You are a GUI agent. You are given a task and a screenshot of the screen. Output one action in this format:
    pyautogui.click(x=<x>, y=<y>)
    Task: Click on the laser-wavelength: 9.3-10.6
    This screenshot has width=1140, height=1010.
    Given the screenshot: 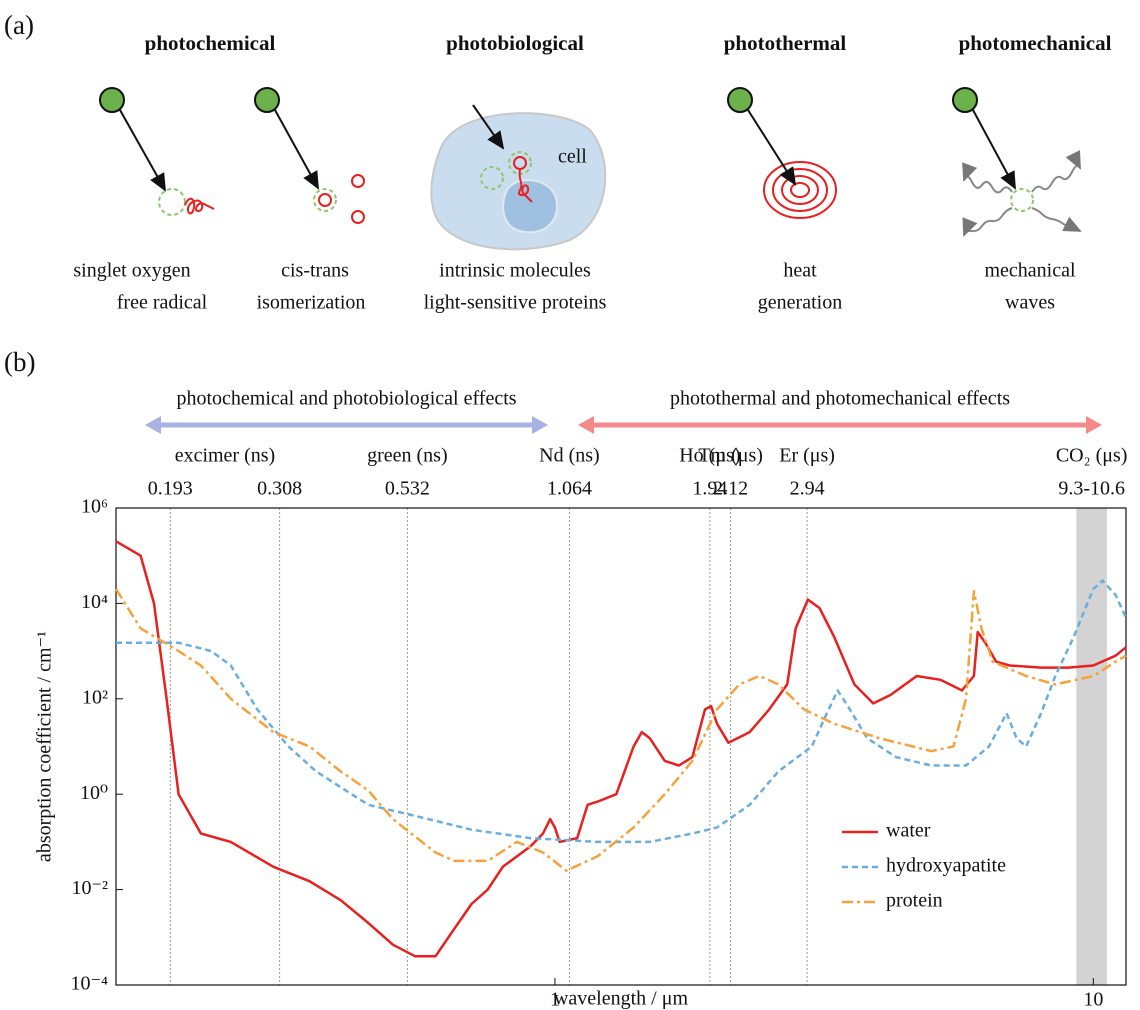 What is the action you would take?
    pyautogui.click(x=1091, y=489)
    